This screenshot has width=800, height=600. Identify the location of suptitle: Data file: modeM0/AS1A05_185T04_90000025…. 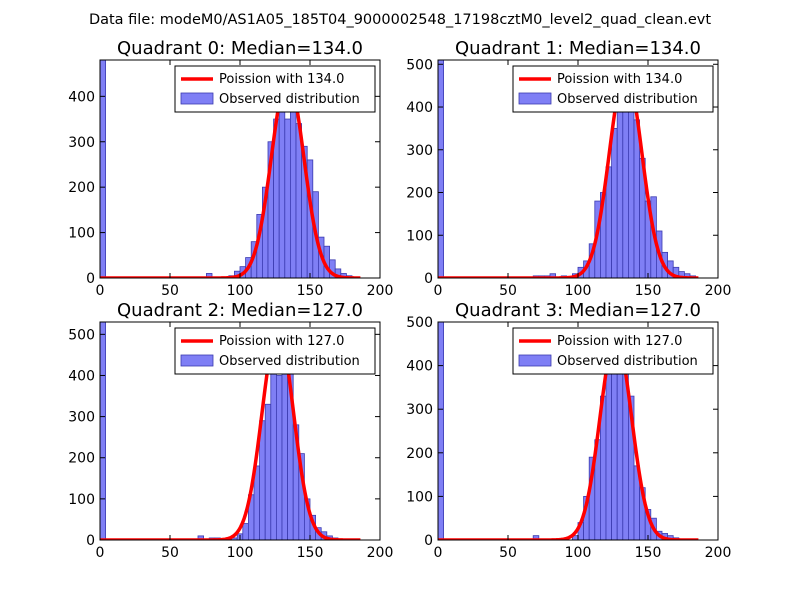
(400, 20).